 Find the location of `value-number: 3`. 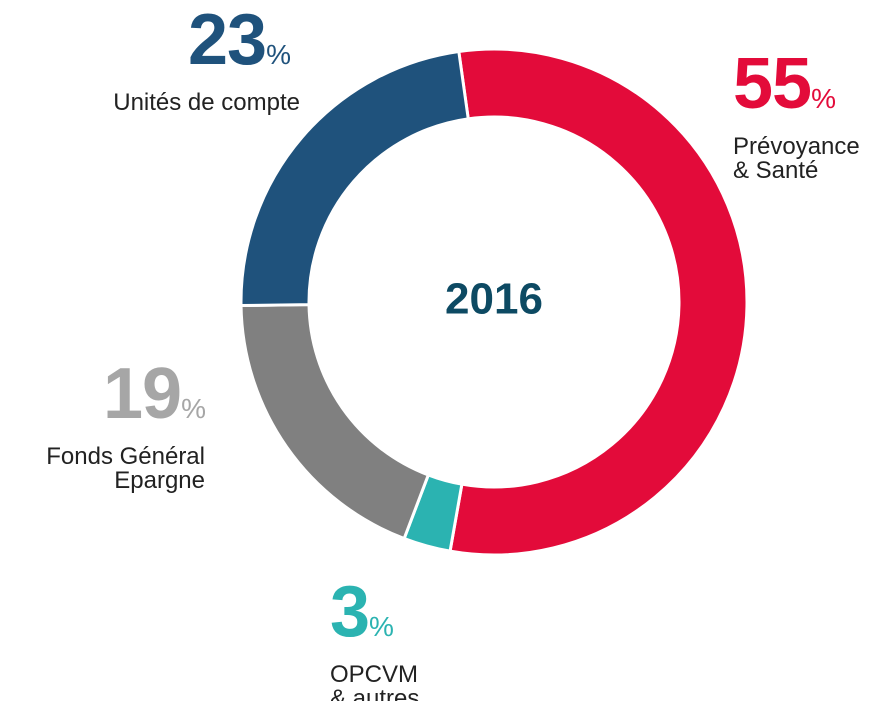

value-number: 3 is located at coordinates (350, 612).